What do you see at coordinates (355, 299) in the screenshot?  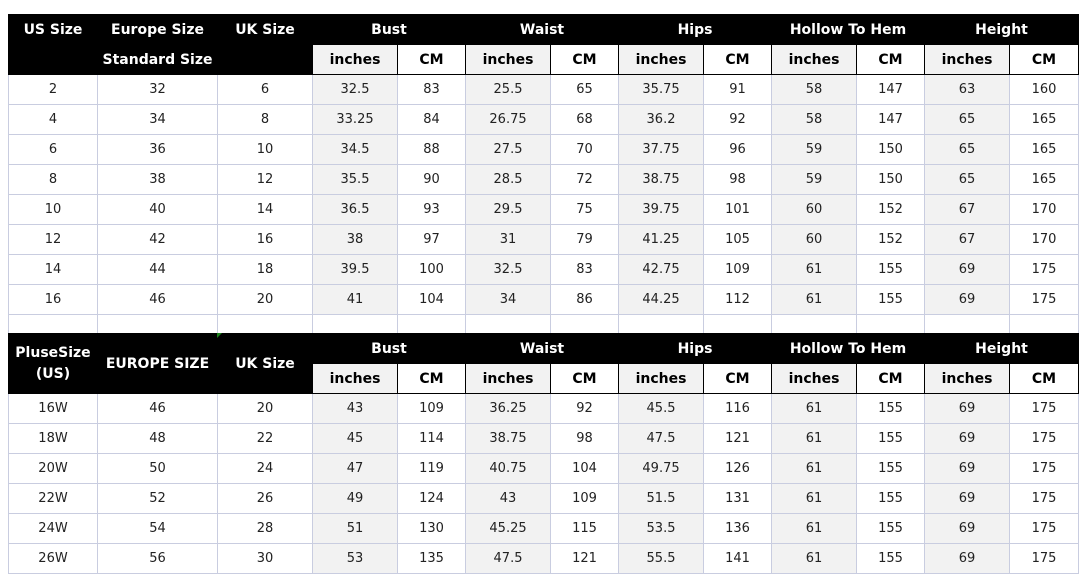 I see `table-cell: 41` at bounding box center [355, 299].